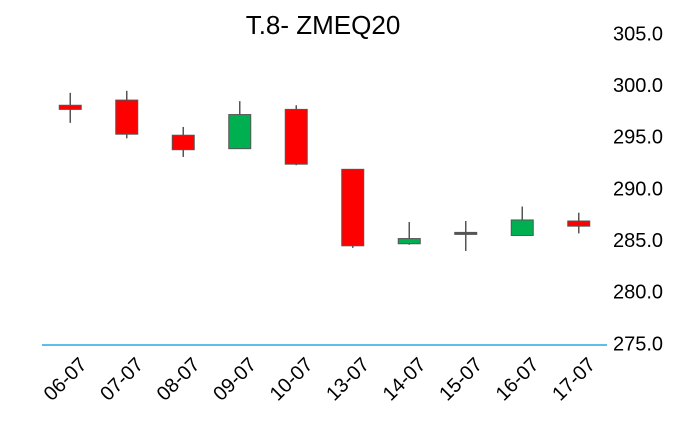 The height and width of the screenshot is (427, 682). What do you see at coordinates (461, 380) in the screenshot?
I see `x-tick-label: 15-07` at bounding box center [461, 380].